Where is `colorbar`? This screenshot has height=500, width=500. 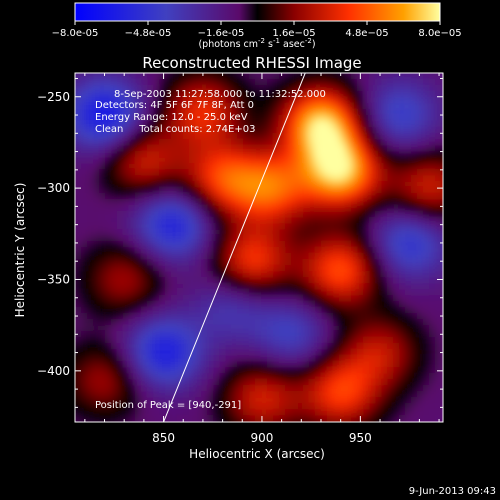 colorbar is located at coordinates (257, 12).